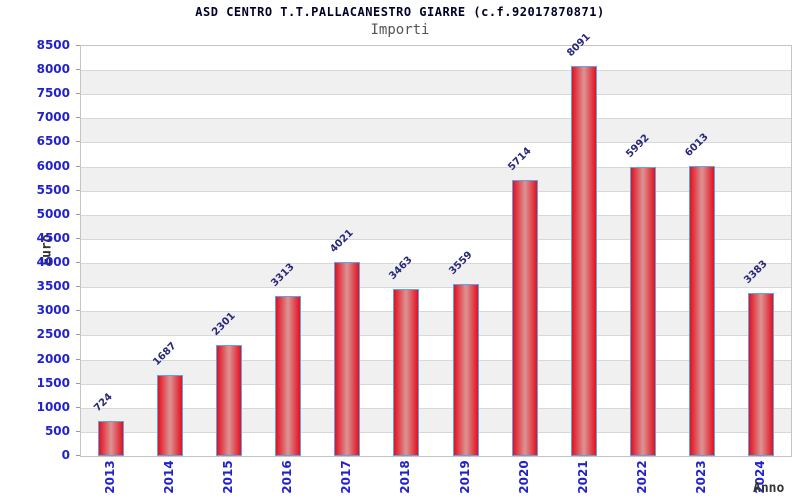 This screenshot has height=500, width=800. I want to click on y-tick-label: 8000, so click(53, 69).